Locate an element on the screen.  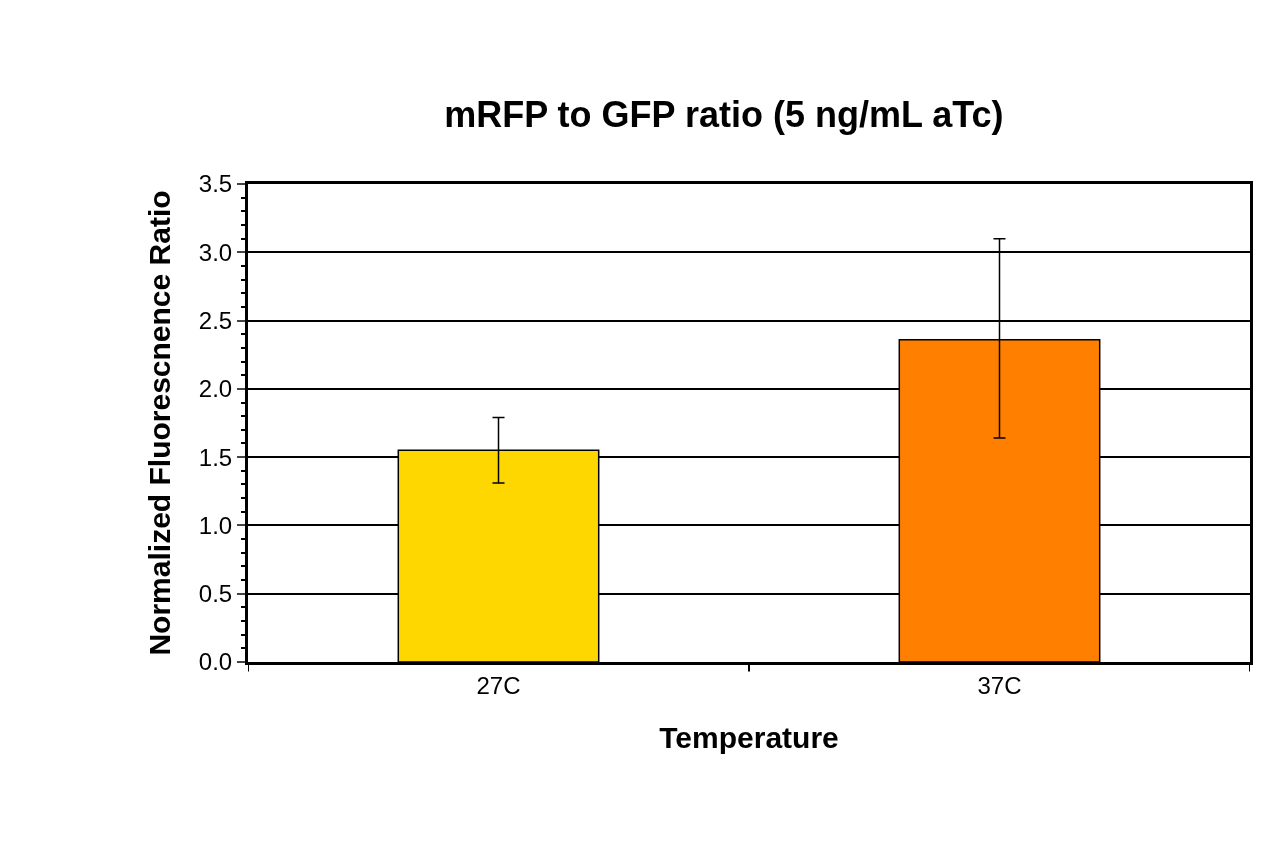
x-axis-title: Temperature is located at coordinates (749, 738).